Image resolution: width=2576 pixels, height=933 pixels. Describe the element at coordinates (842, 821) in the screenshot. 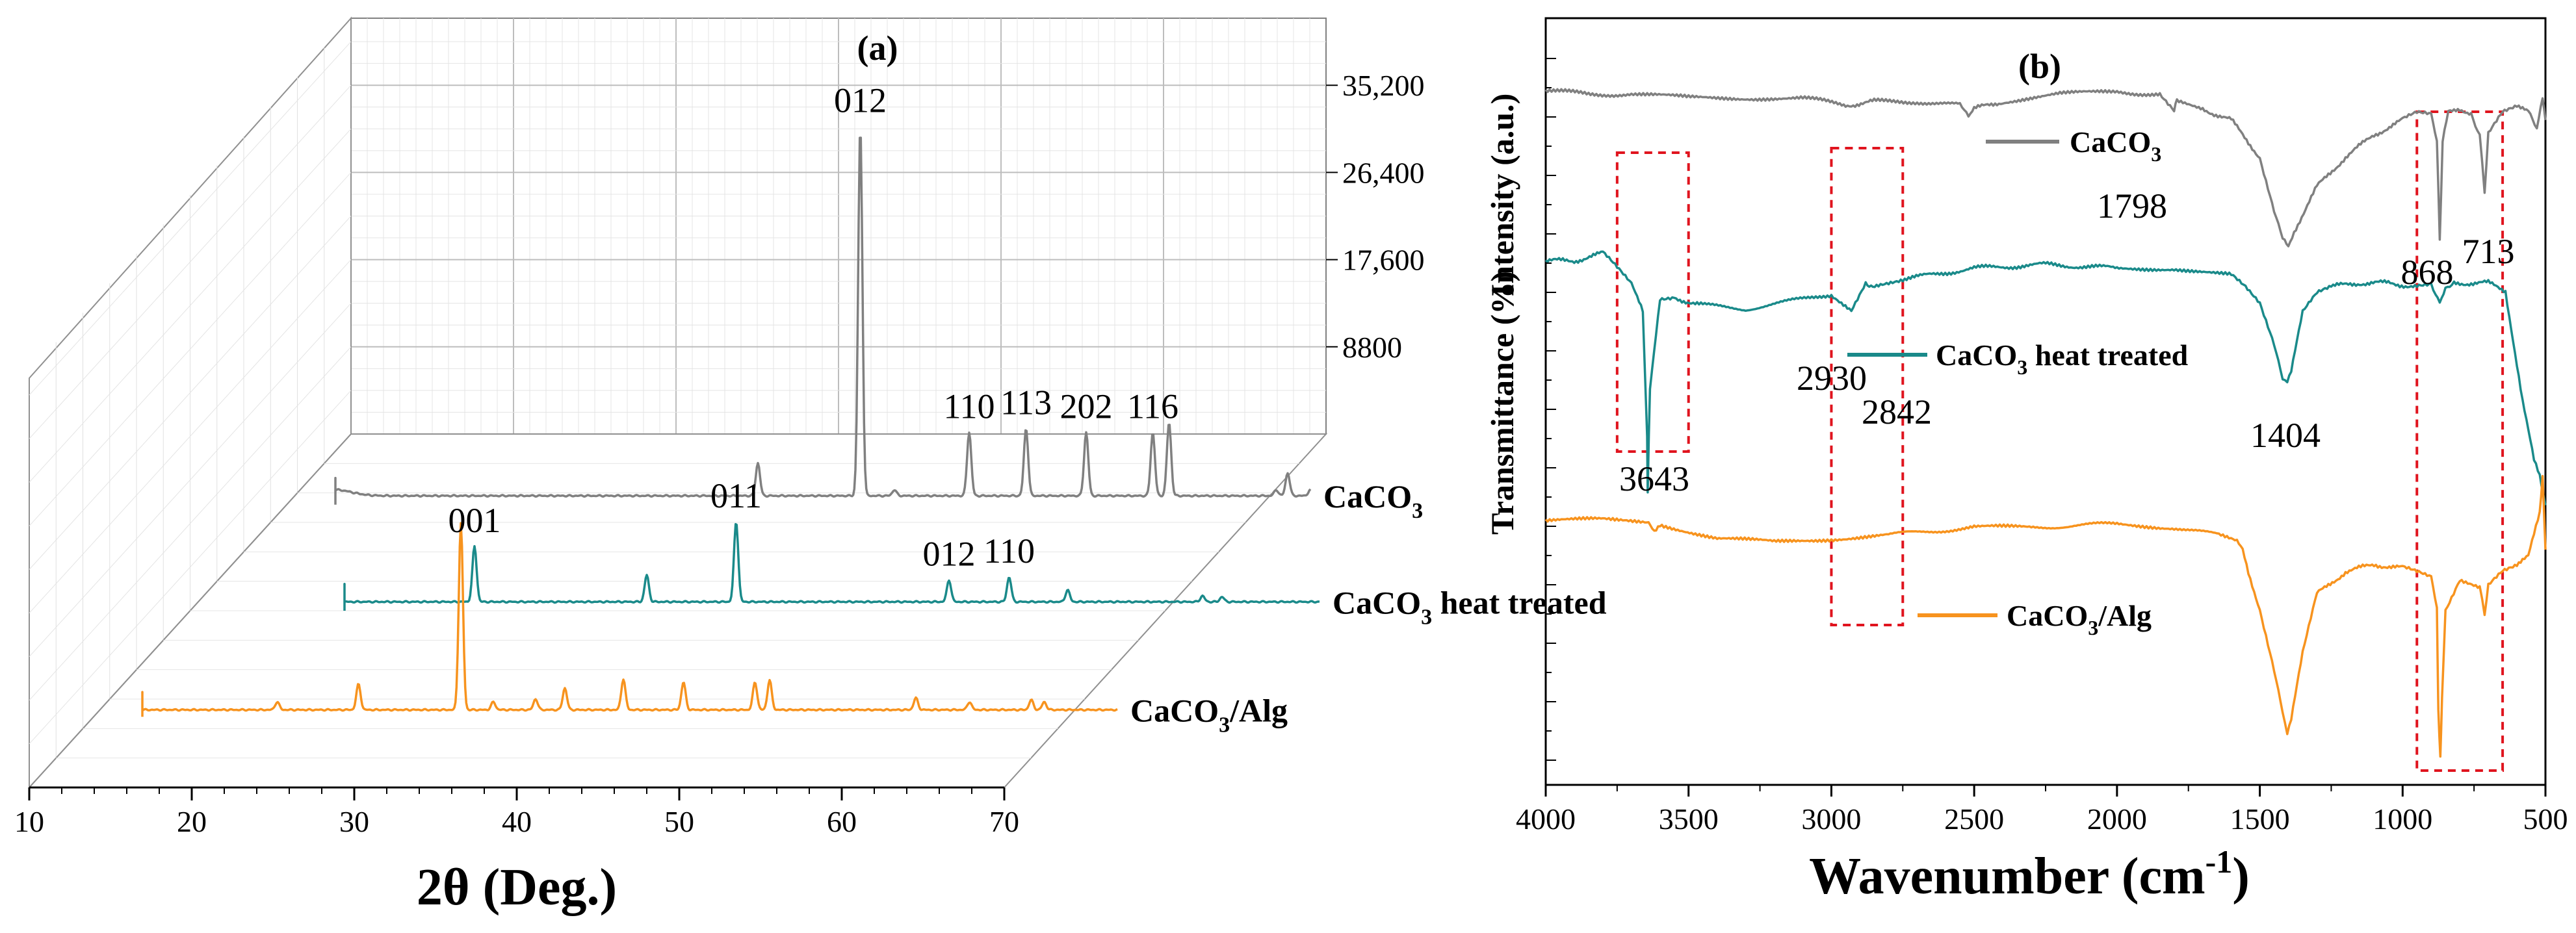

I see `x-tick-label: 60` at that location.